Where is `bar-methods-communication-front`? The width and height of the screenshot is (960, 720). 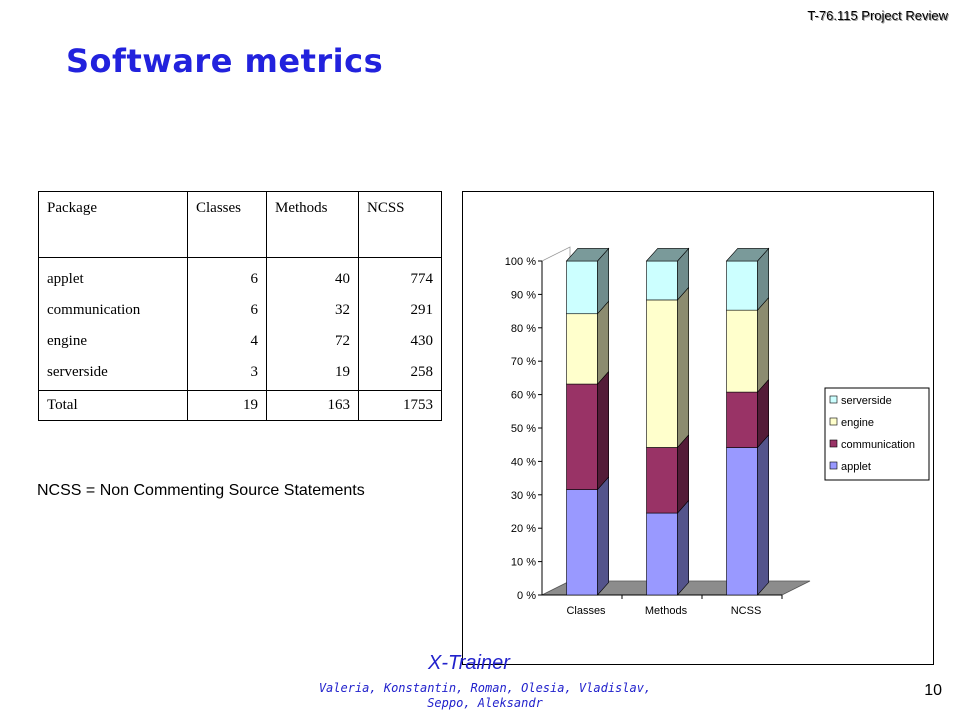 bar-methods-communication-front is located at coordinates (662, 480).